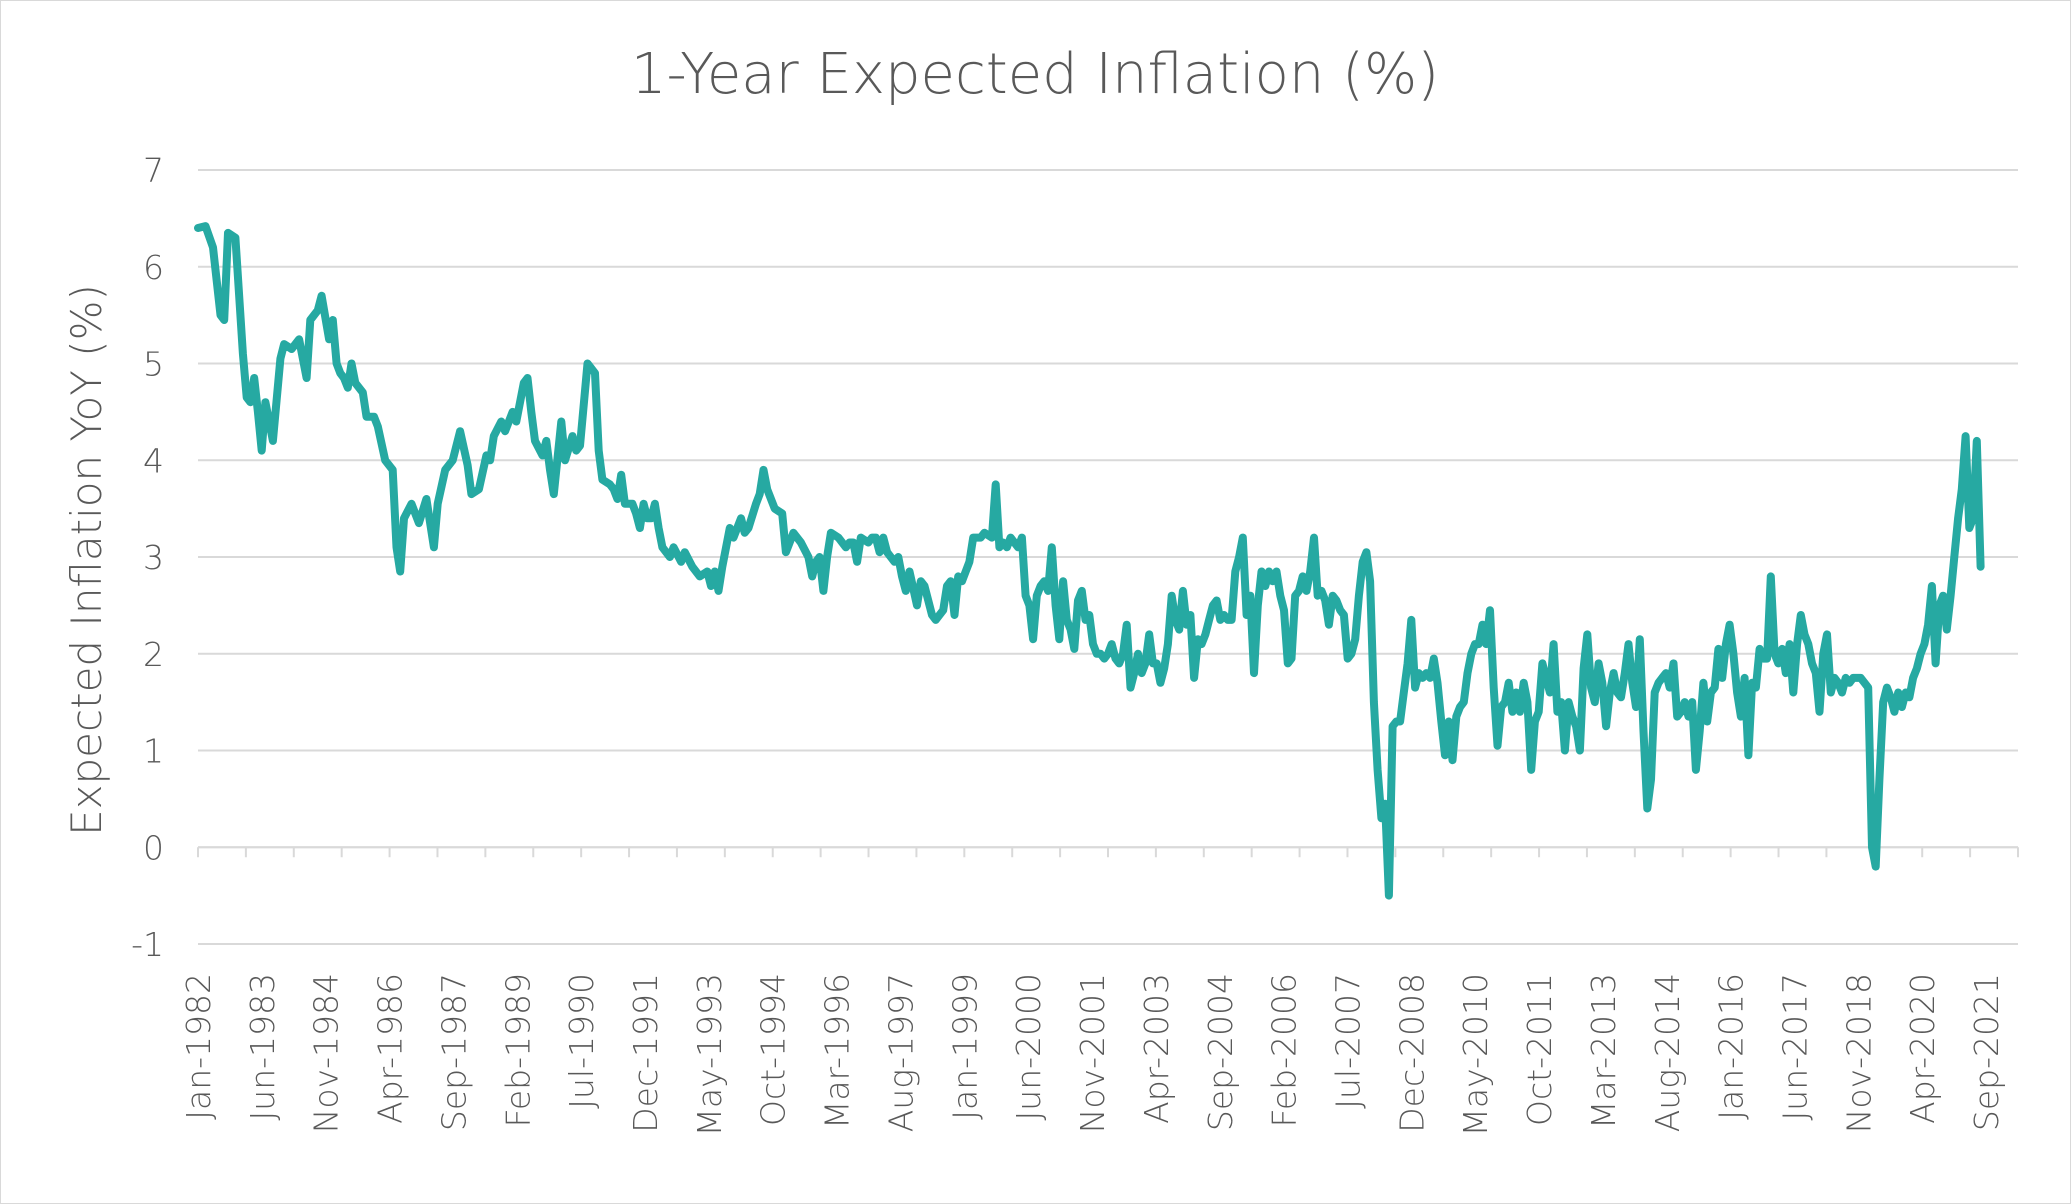 Image resolution: width=2071 pixels, height=1204 pixels. I want to click on x-tick-label: Mar-2013, so click(1603, 1051).